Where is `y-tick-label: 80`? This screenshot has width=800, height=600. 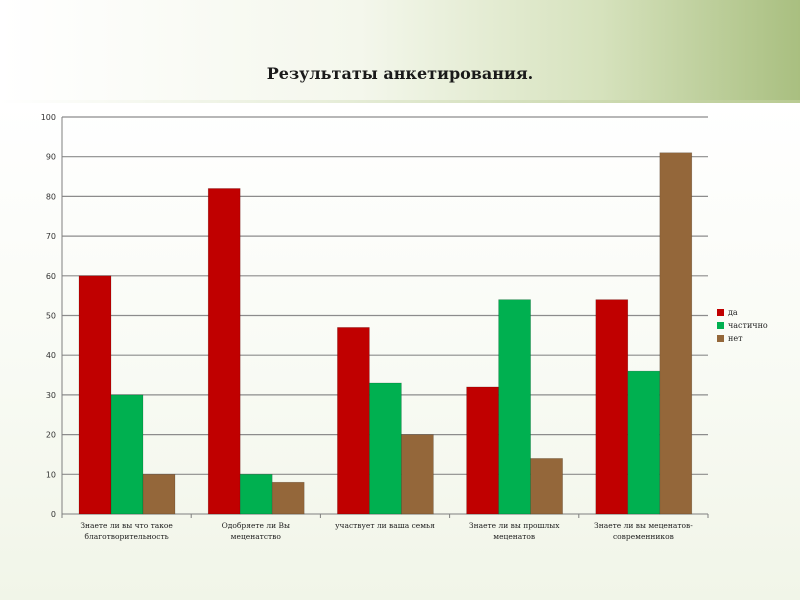 y-tick-label: 80 is located at coordinates (51, 196).